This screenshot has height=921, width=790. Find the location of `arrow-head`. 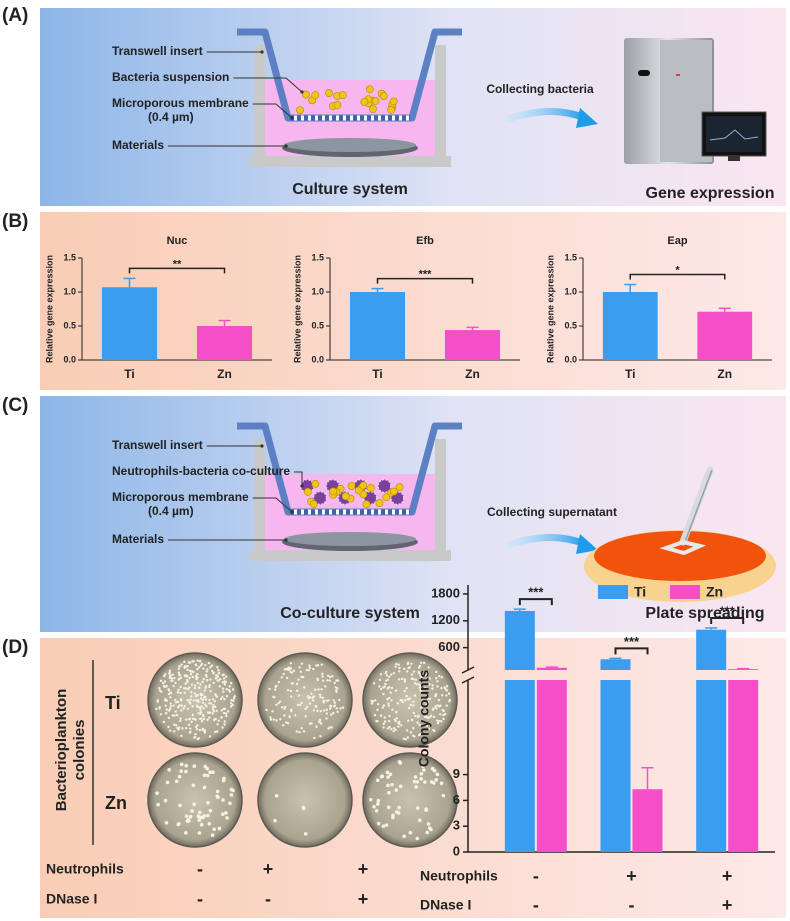

arrow-head is located at coordinates (587, 544).